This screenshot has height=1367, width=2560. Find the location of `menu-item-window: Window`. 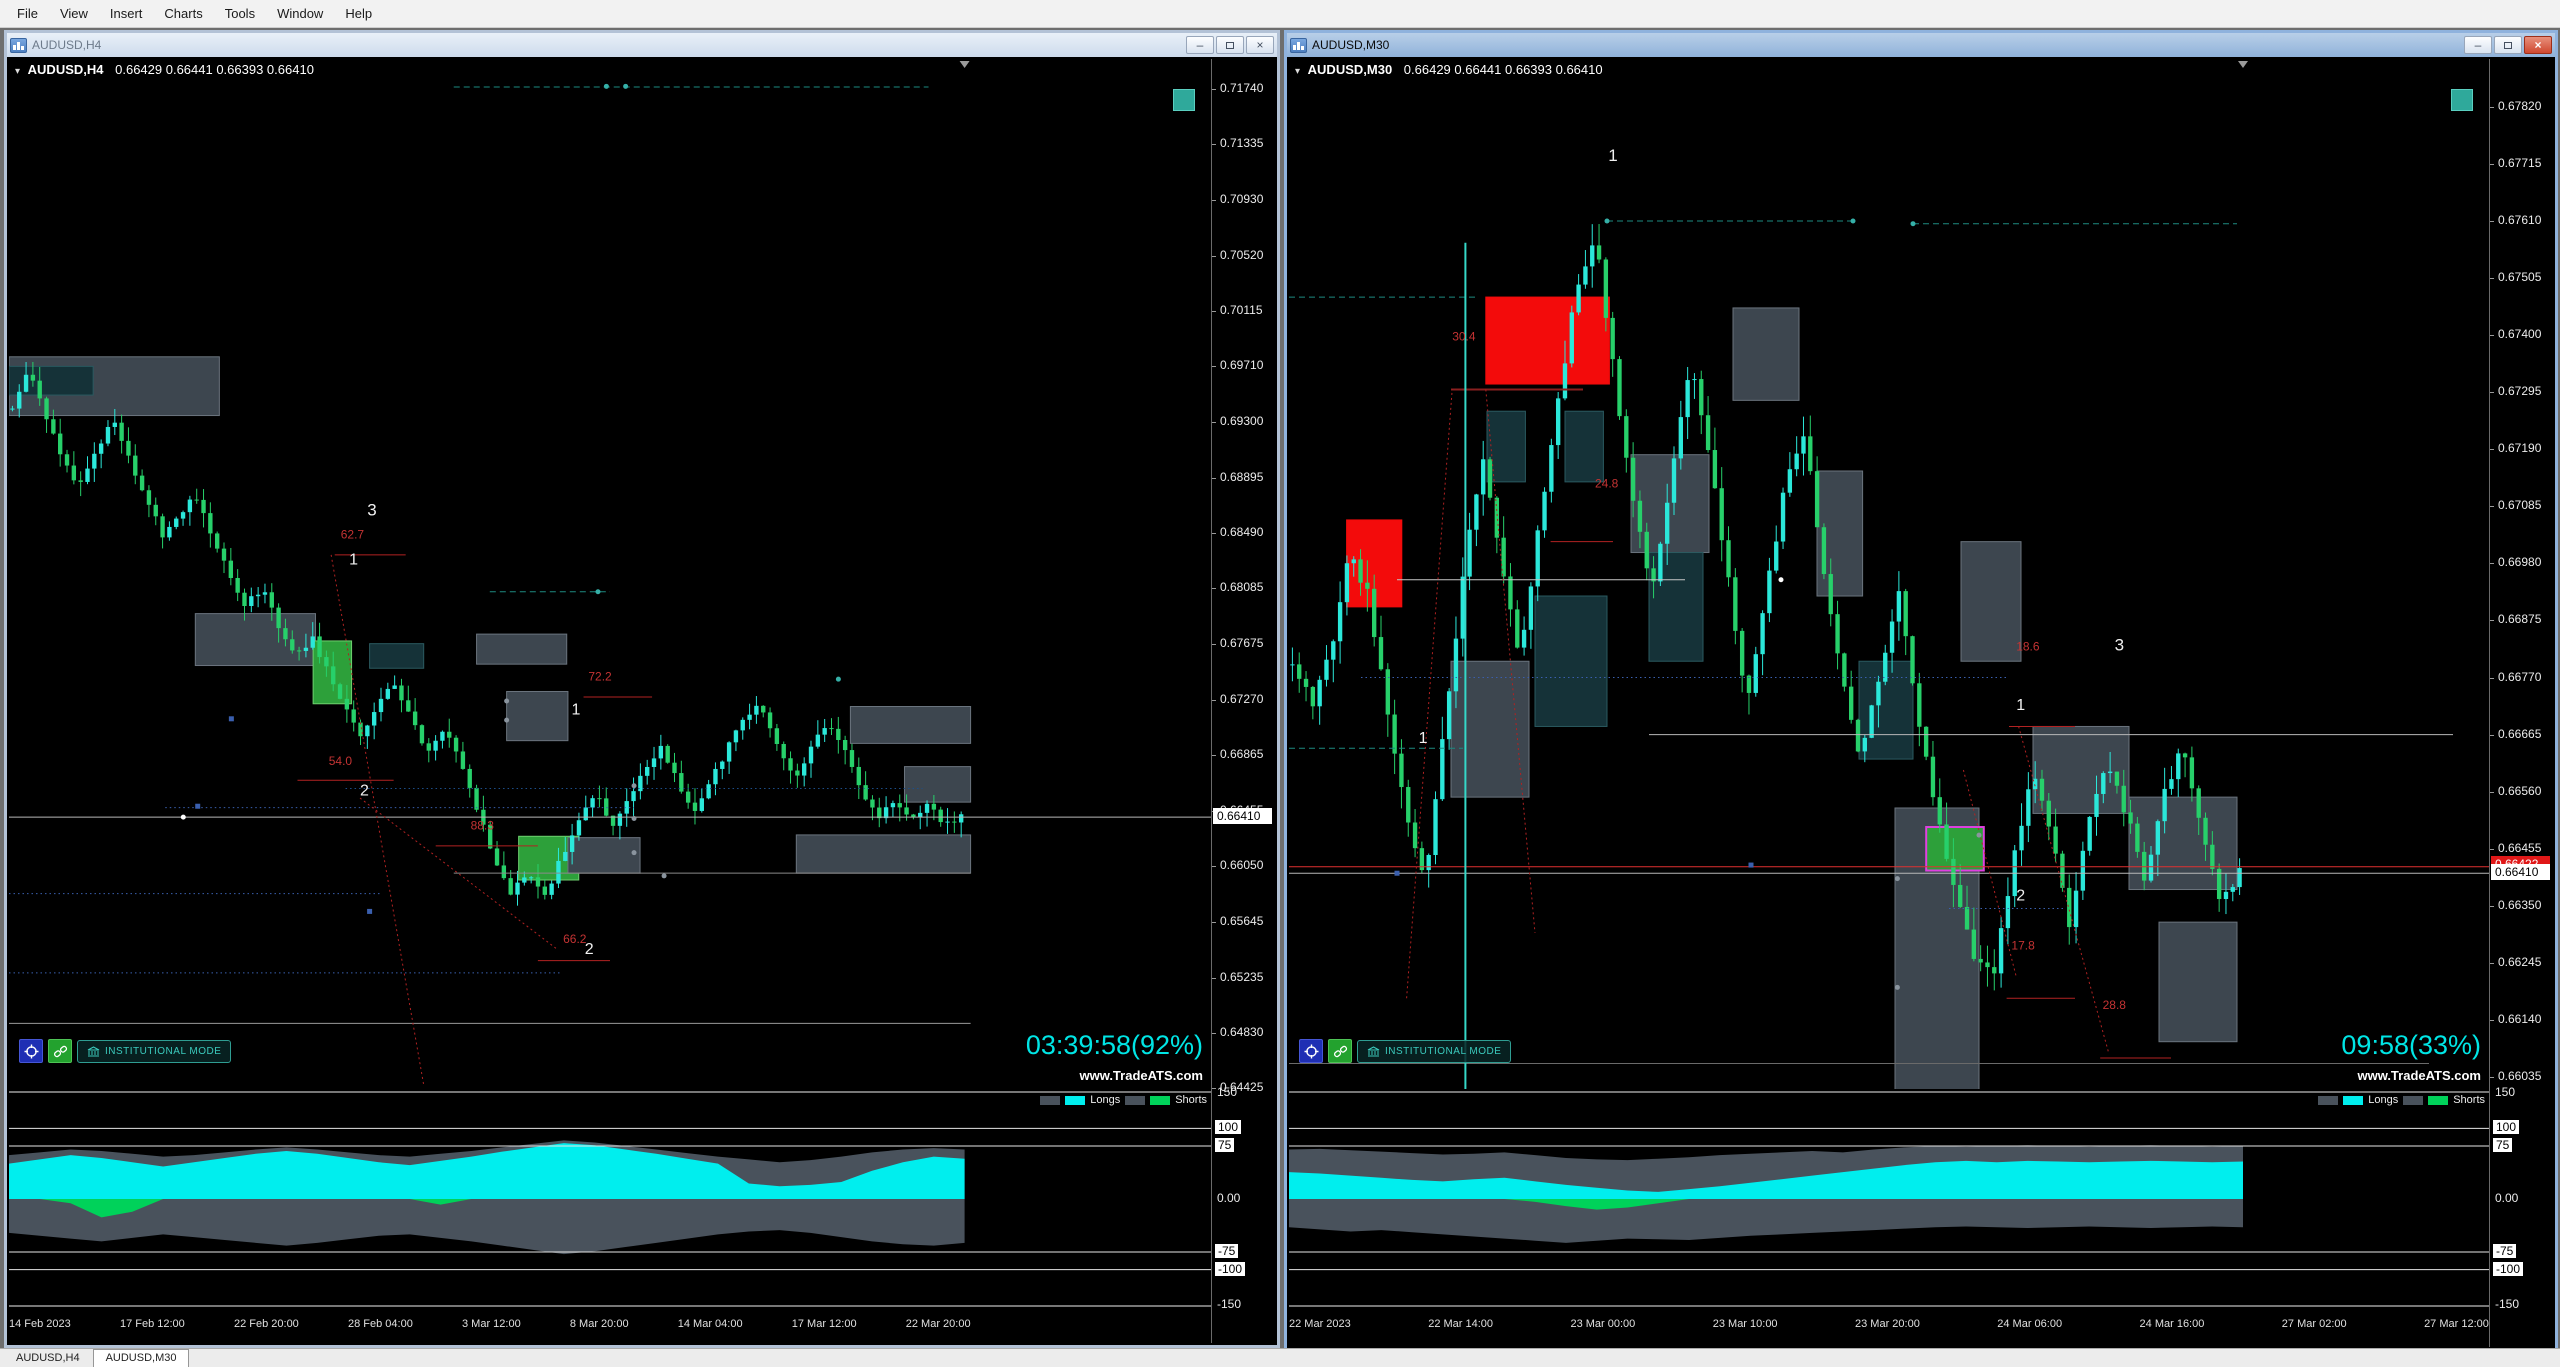

menu-item-window: Window is located at coordinates (300, 13).